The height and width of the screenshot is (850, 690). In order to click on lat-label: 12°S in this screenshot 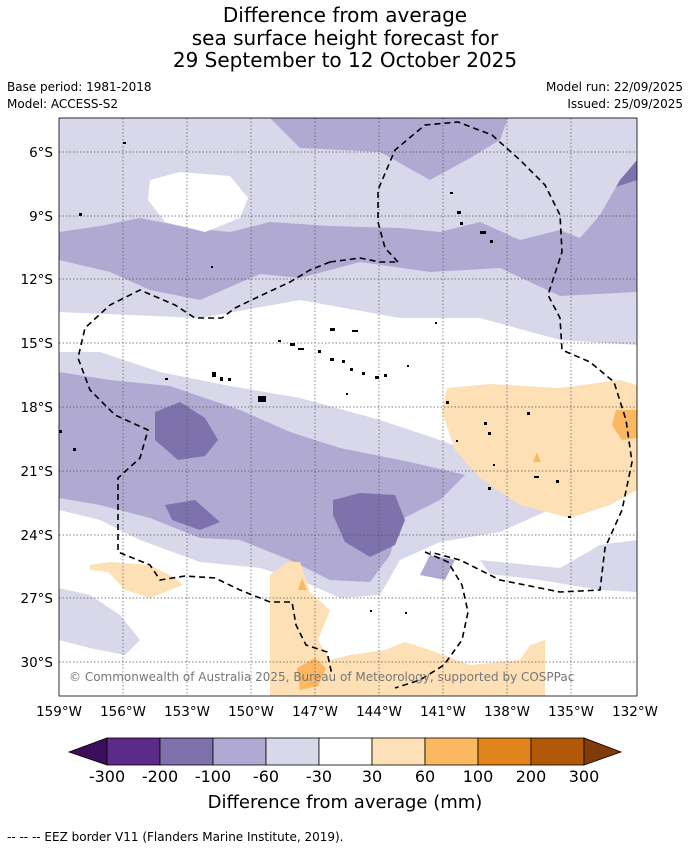, I will do `click(37, 280)`.